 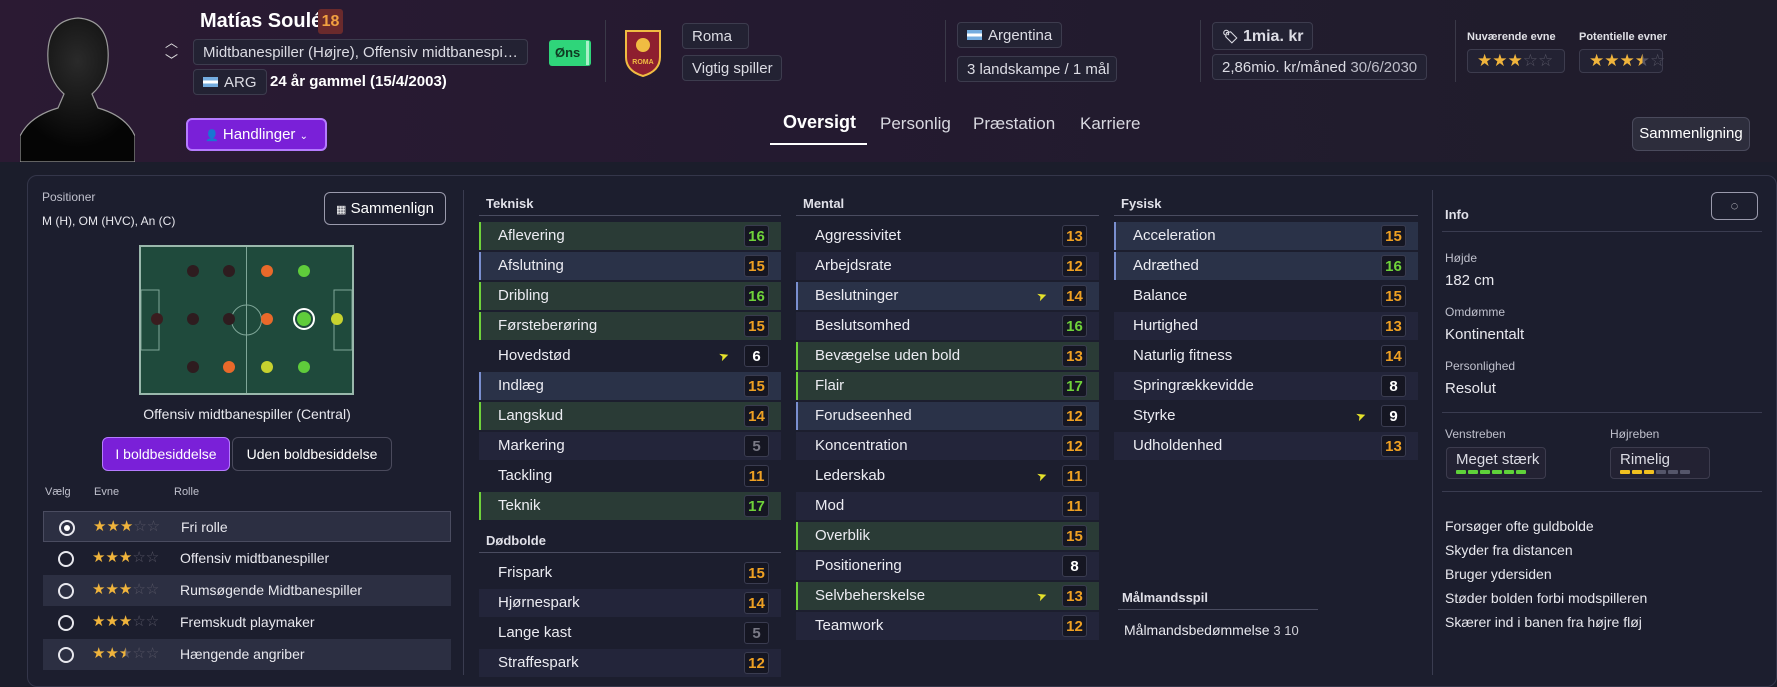 What do you see at coordinates (947, 356) in the screenshot?
I see `attribute-row: Bevægelse uden bold 13` at bounding box center [947, 356].